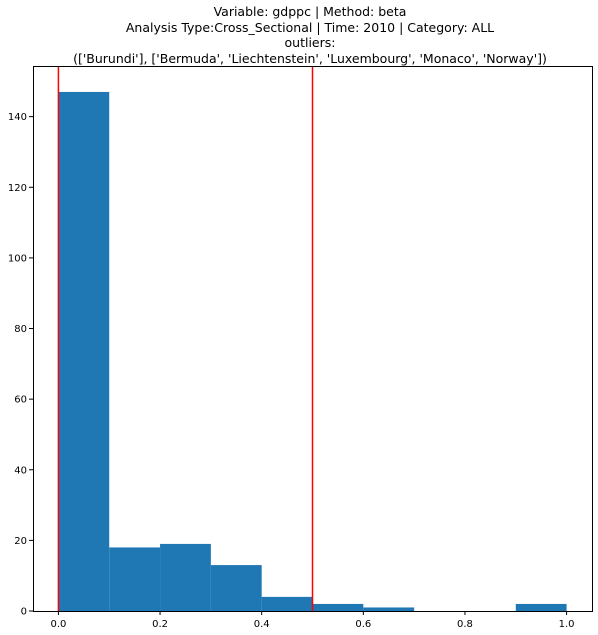  Describe the element at coordinates (567, 624) in the screenshot. I see `x-tick-label: 1.0` at that location.